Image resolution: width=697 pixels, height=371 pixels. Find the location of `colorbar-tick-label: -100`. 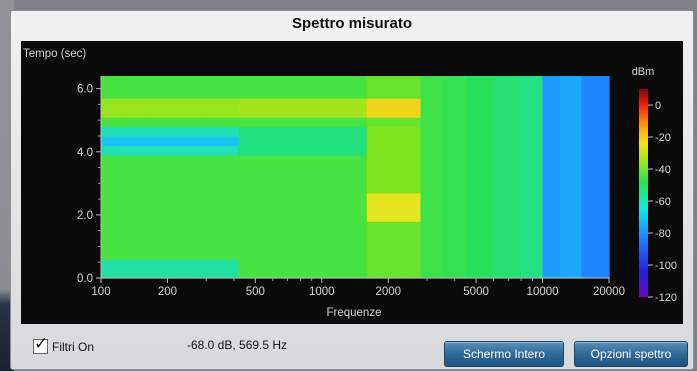

colorbar-tick-label: -100 is located at coordinates (666, 266).